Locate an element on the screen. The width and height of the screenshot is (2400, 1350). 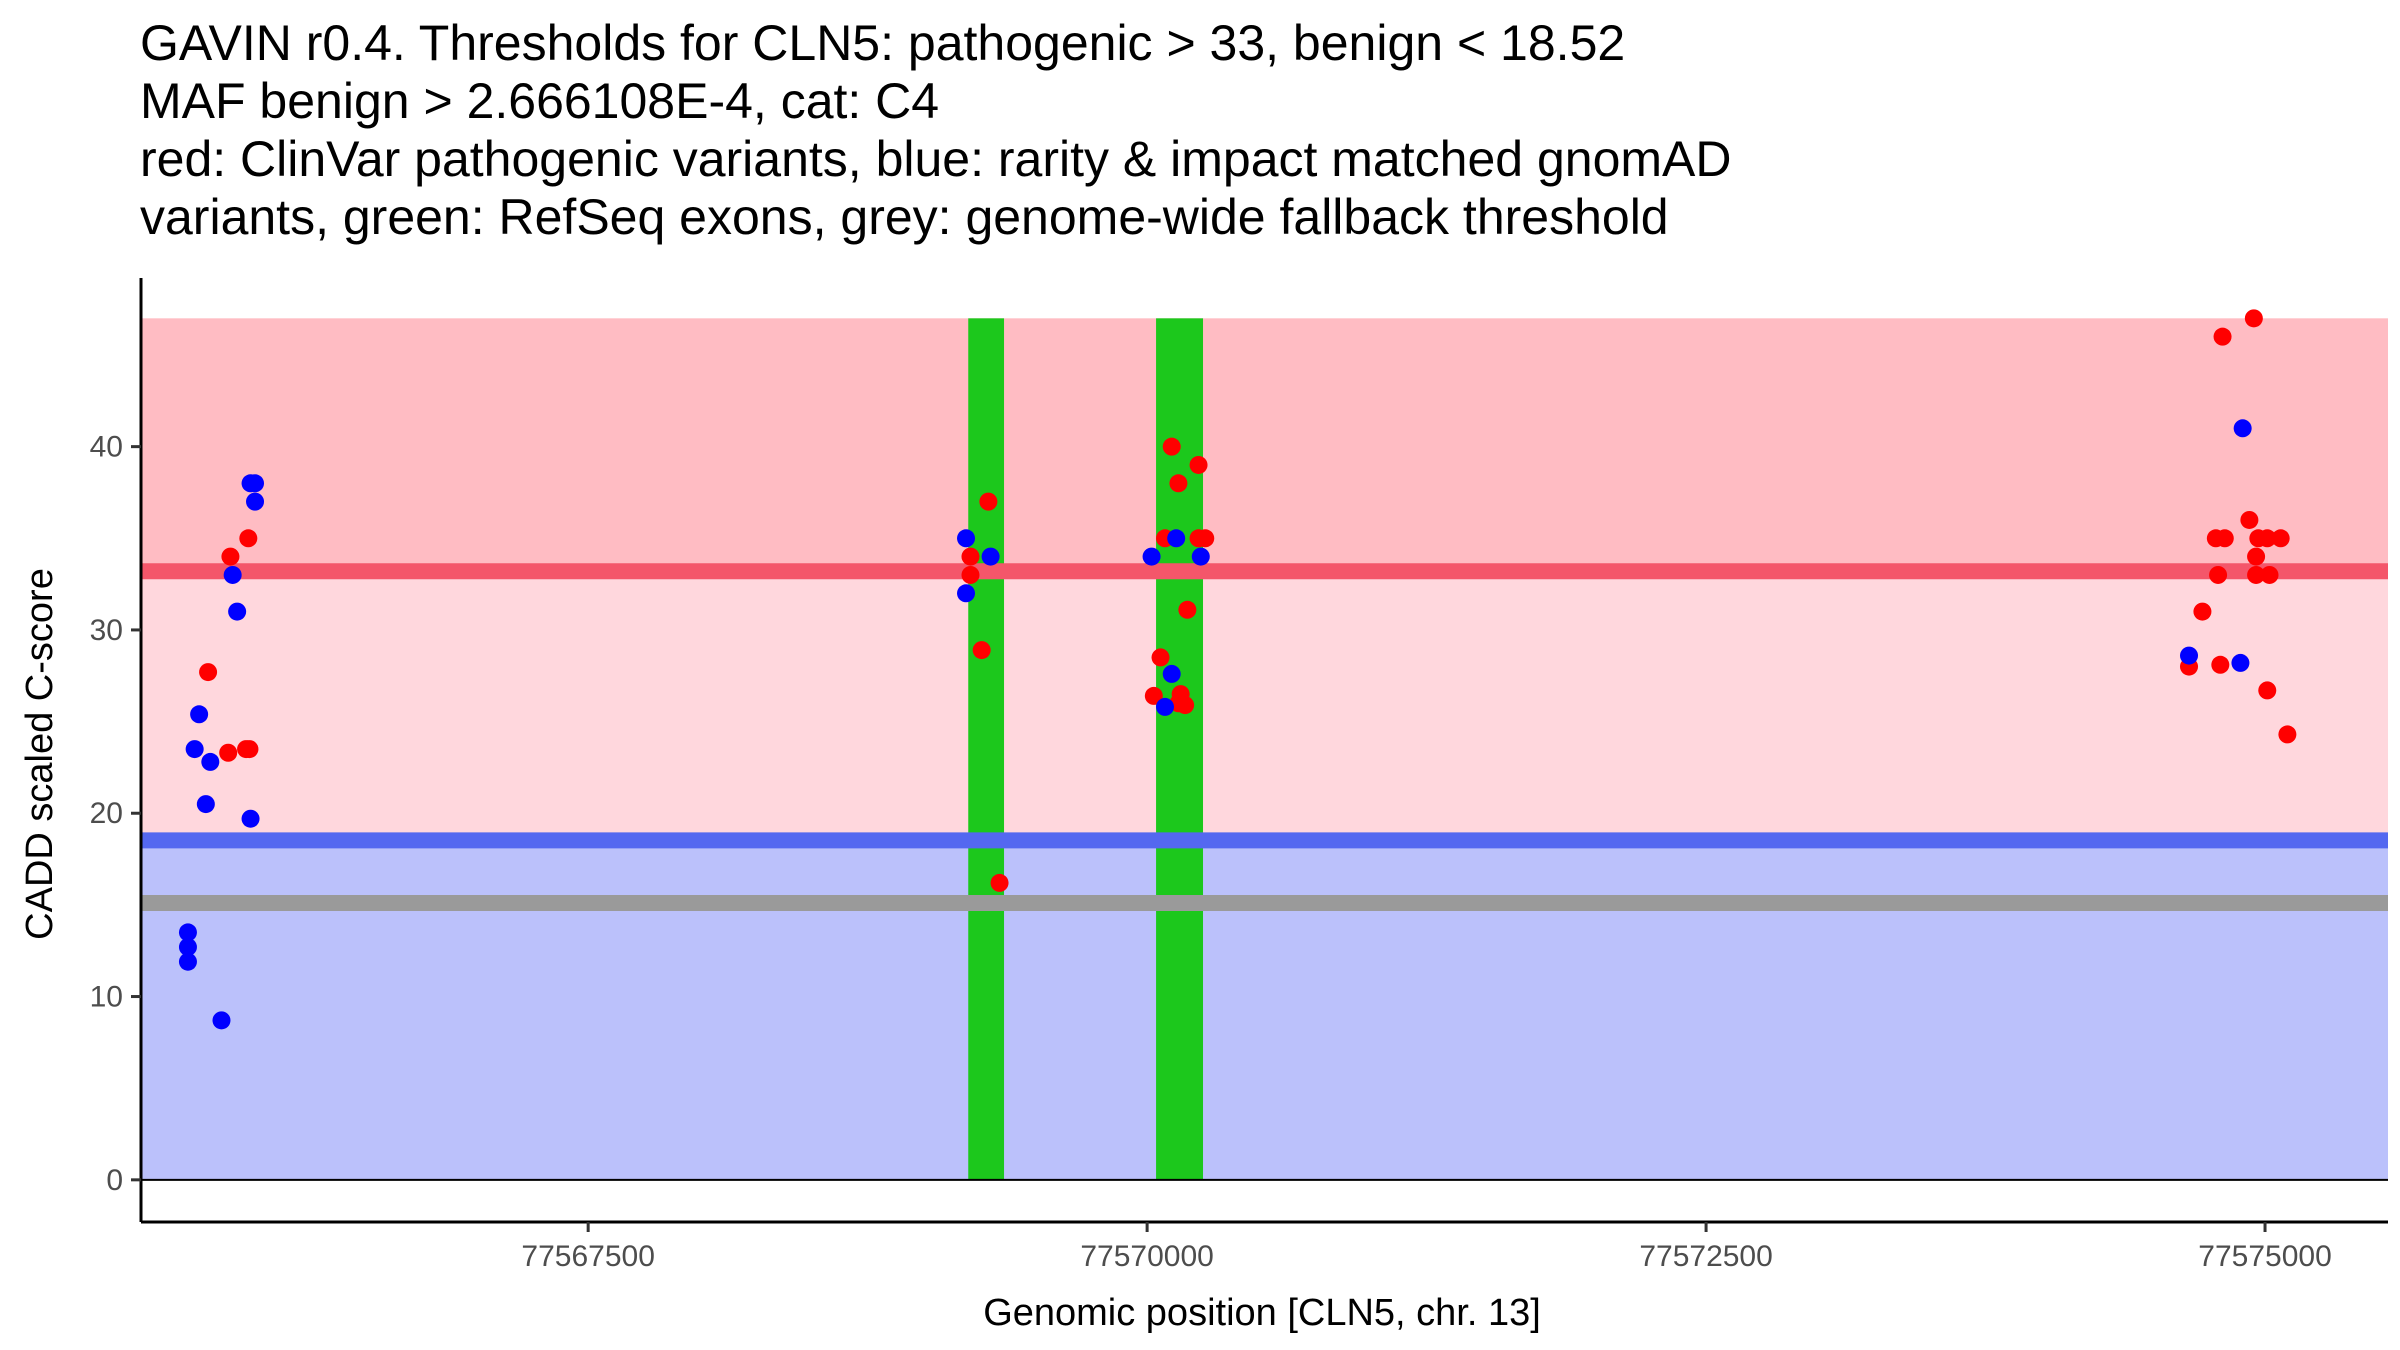
x-tick-label-77570000: 77570000 is located at coordinates (1146, 1256).